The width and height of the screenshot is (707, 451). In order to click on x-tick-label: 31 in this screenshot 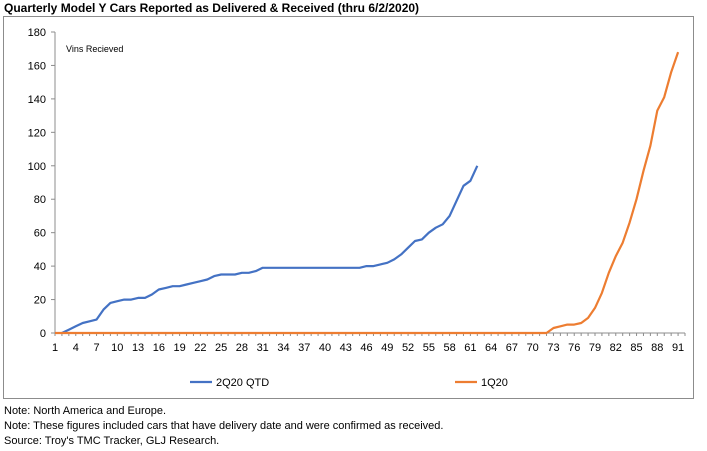, I will do `click(263, 348)`.